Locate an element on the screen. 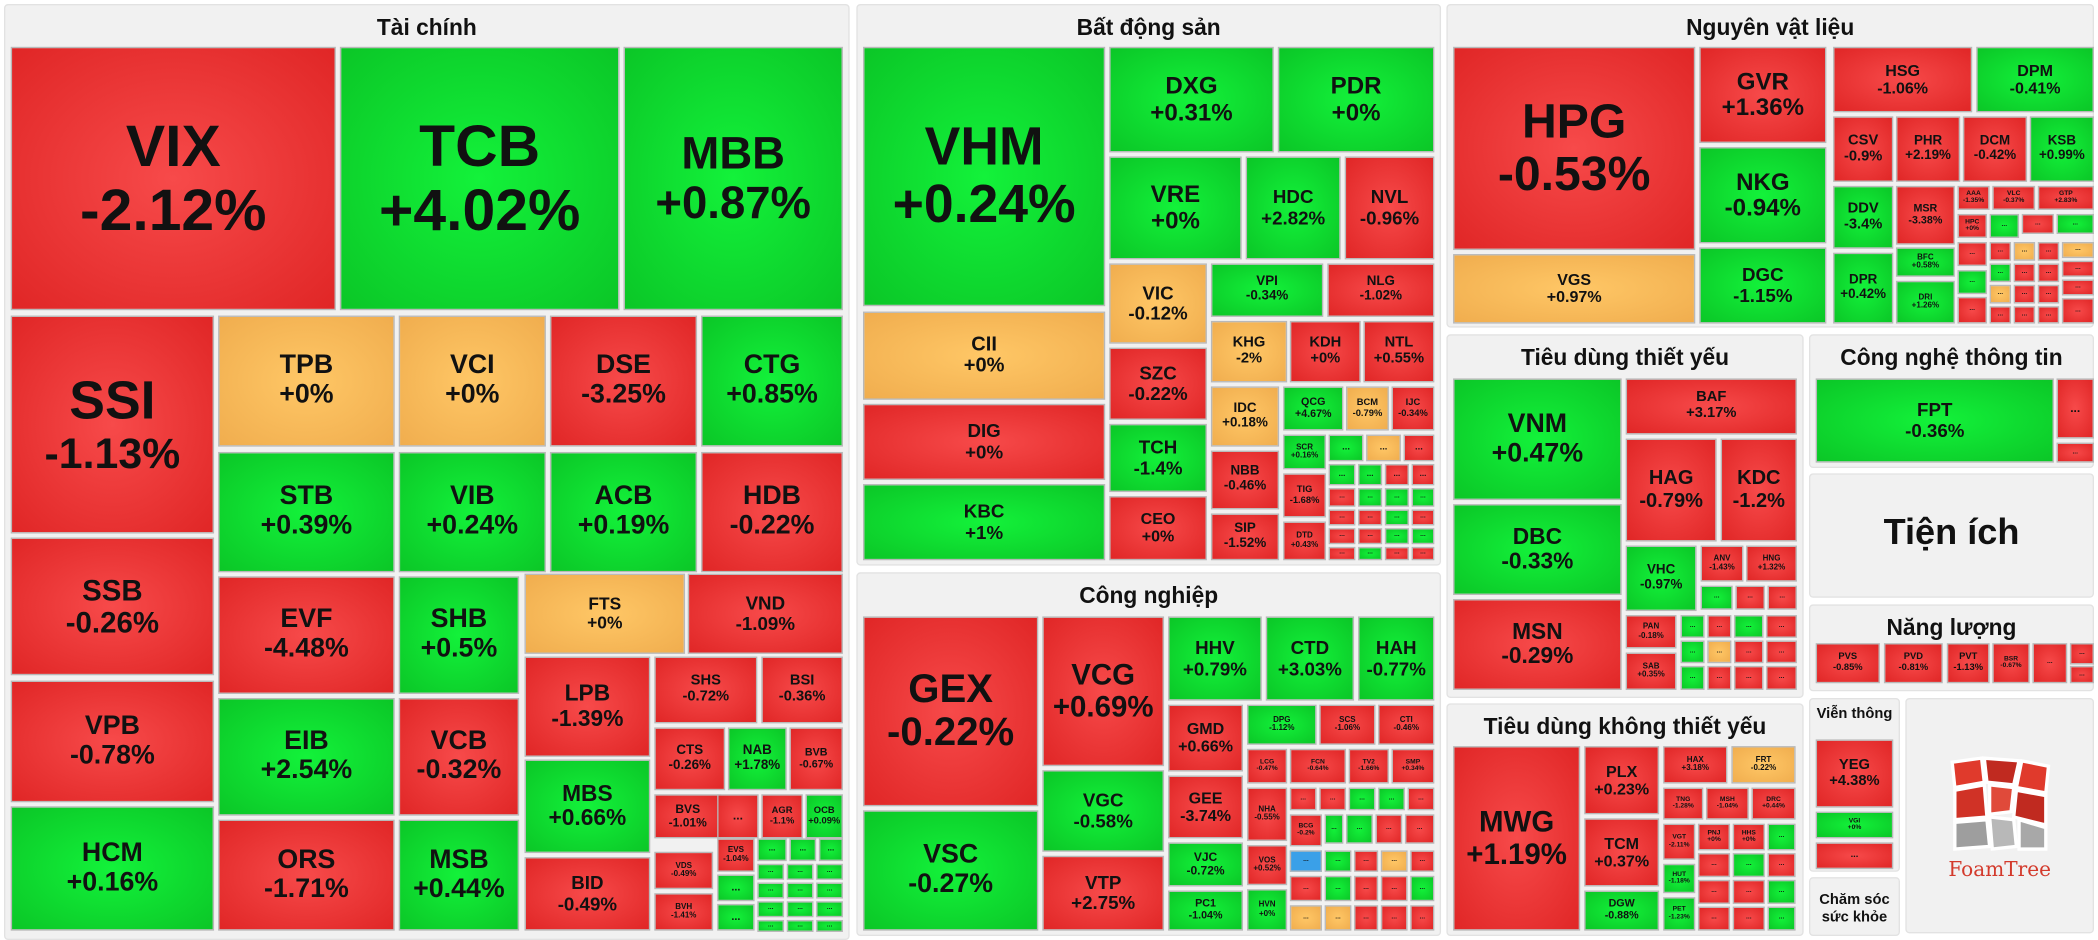  stock-tile-shb: SHB +0.5% is located at coordinates (459, 635).